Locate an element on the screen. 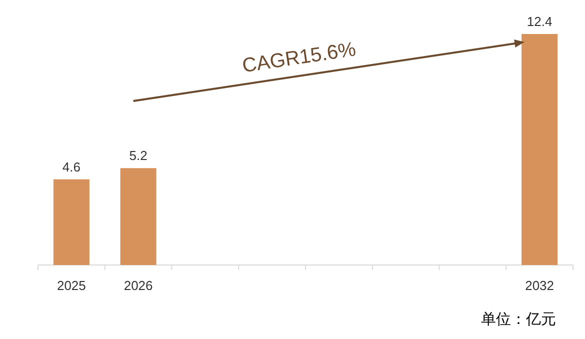  data-label: 12.4 is located at coordinates (539, 21).